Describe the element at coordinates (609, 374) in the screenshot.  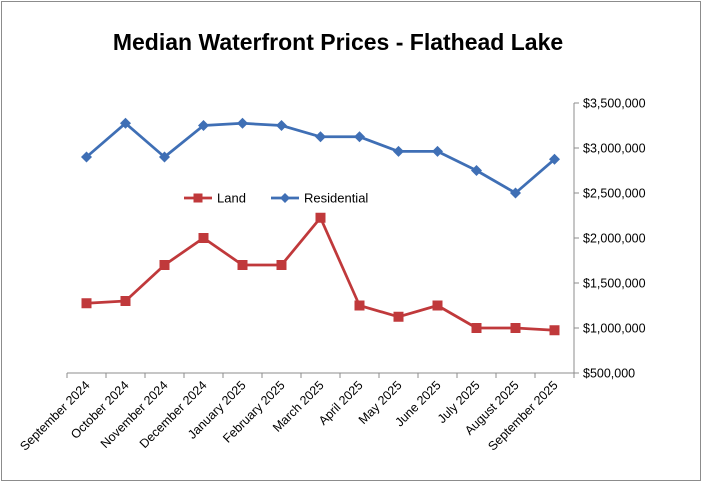
I see `y-tick-label: $500,000` at that location.